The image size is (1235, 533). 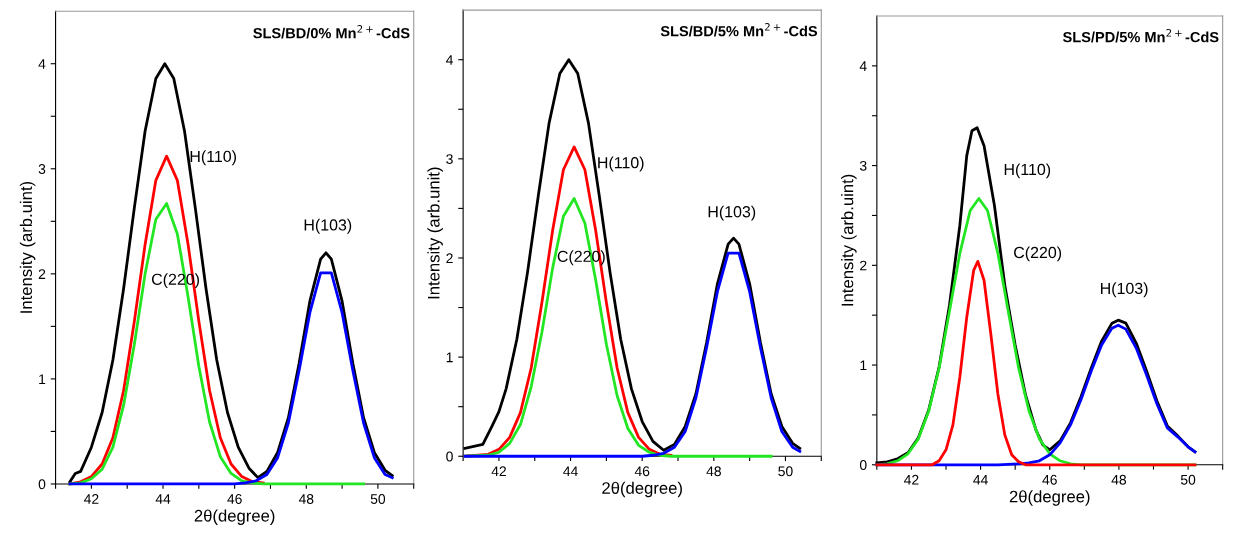 I want to click on text: SLS/PD/5% Mn$^{2+}$-CdS, so click(x=1140, y=36).